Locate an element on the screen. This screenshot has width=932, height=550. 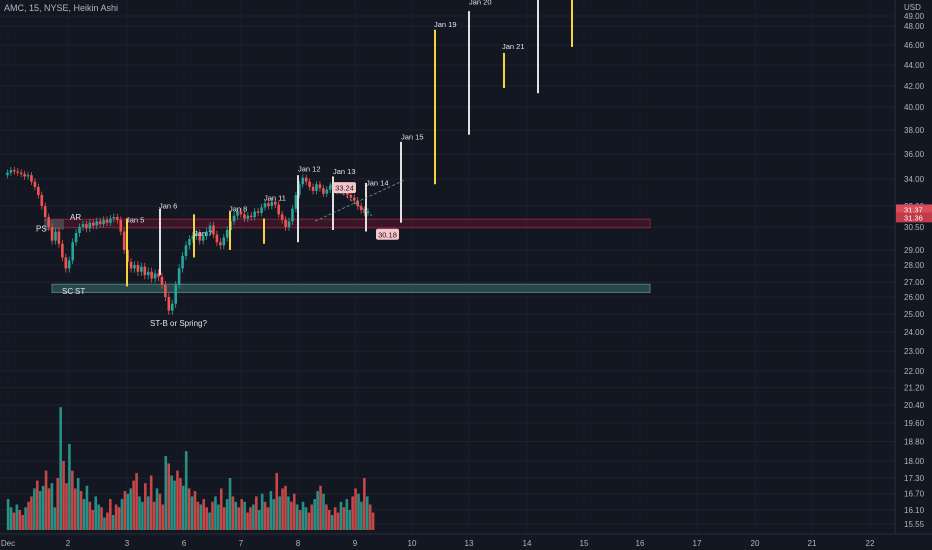
price-callout-bg is located at coordinates (344, 188).